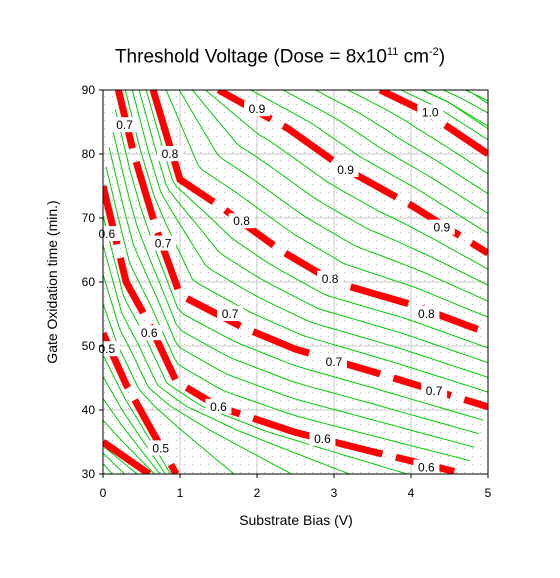 The image size is (560, 578). Describe the element at coordinates (89, 410) in the screenshot. I see `y-tick-label: 40` at that location.